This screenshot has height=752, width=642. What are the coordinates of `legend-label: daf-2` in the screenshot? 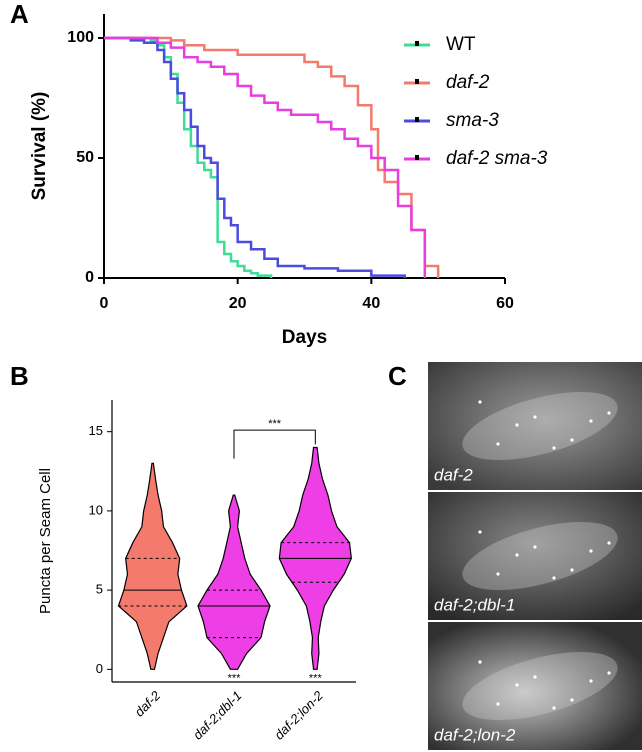 It's located at (468, 82).